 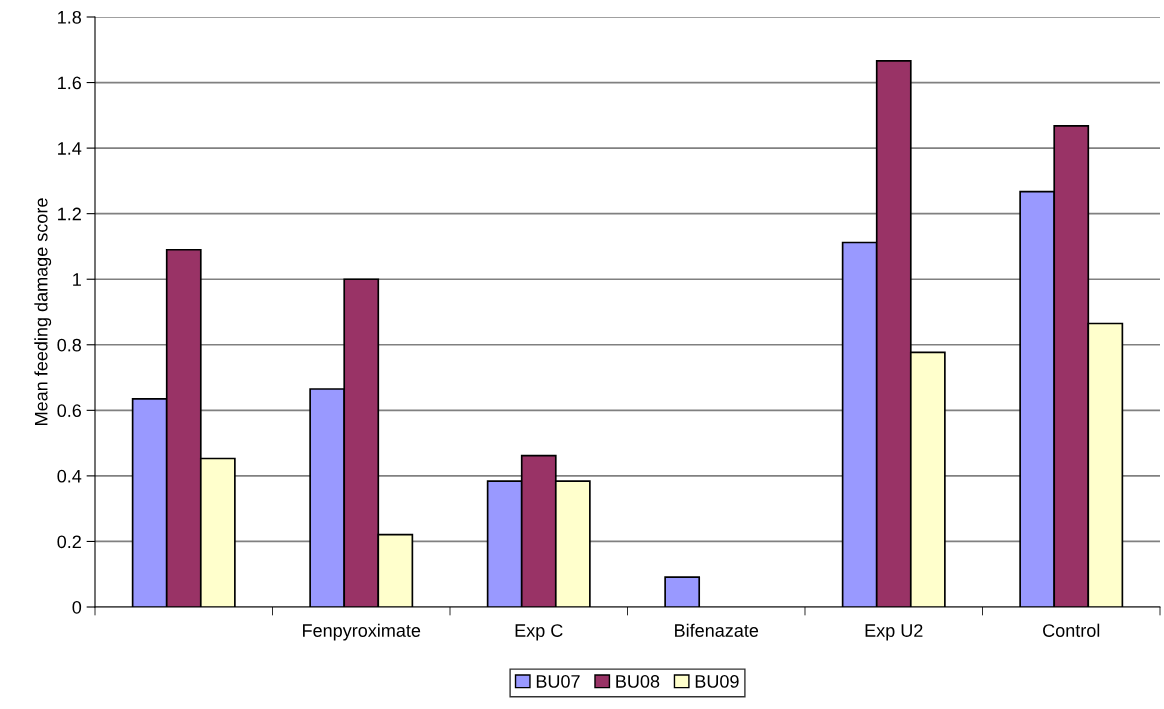 What do you see at coordinates (43, 311) in the screenshot?
I see `y-axis-title: Mean feeding damage score` at bounding box center [43, 311].